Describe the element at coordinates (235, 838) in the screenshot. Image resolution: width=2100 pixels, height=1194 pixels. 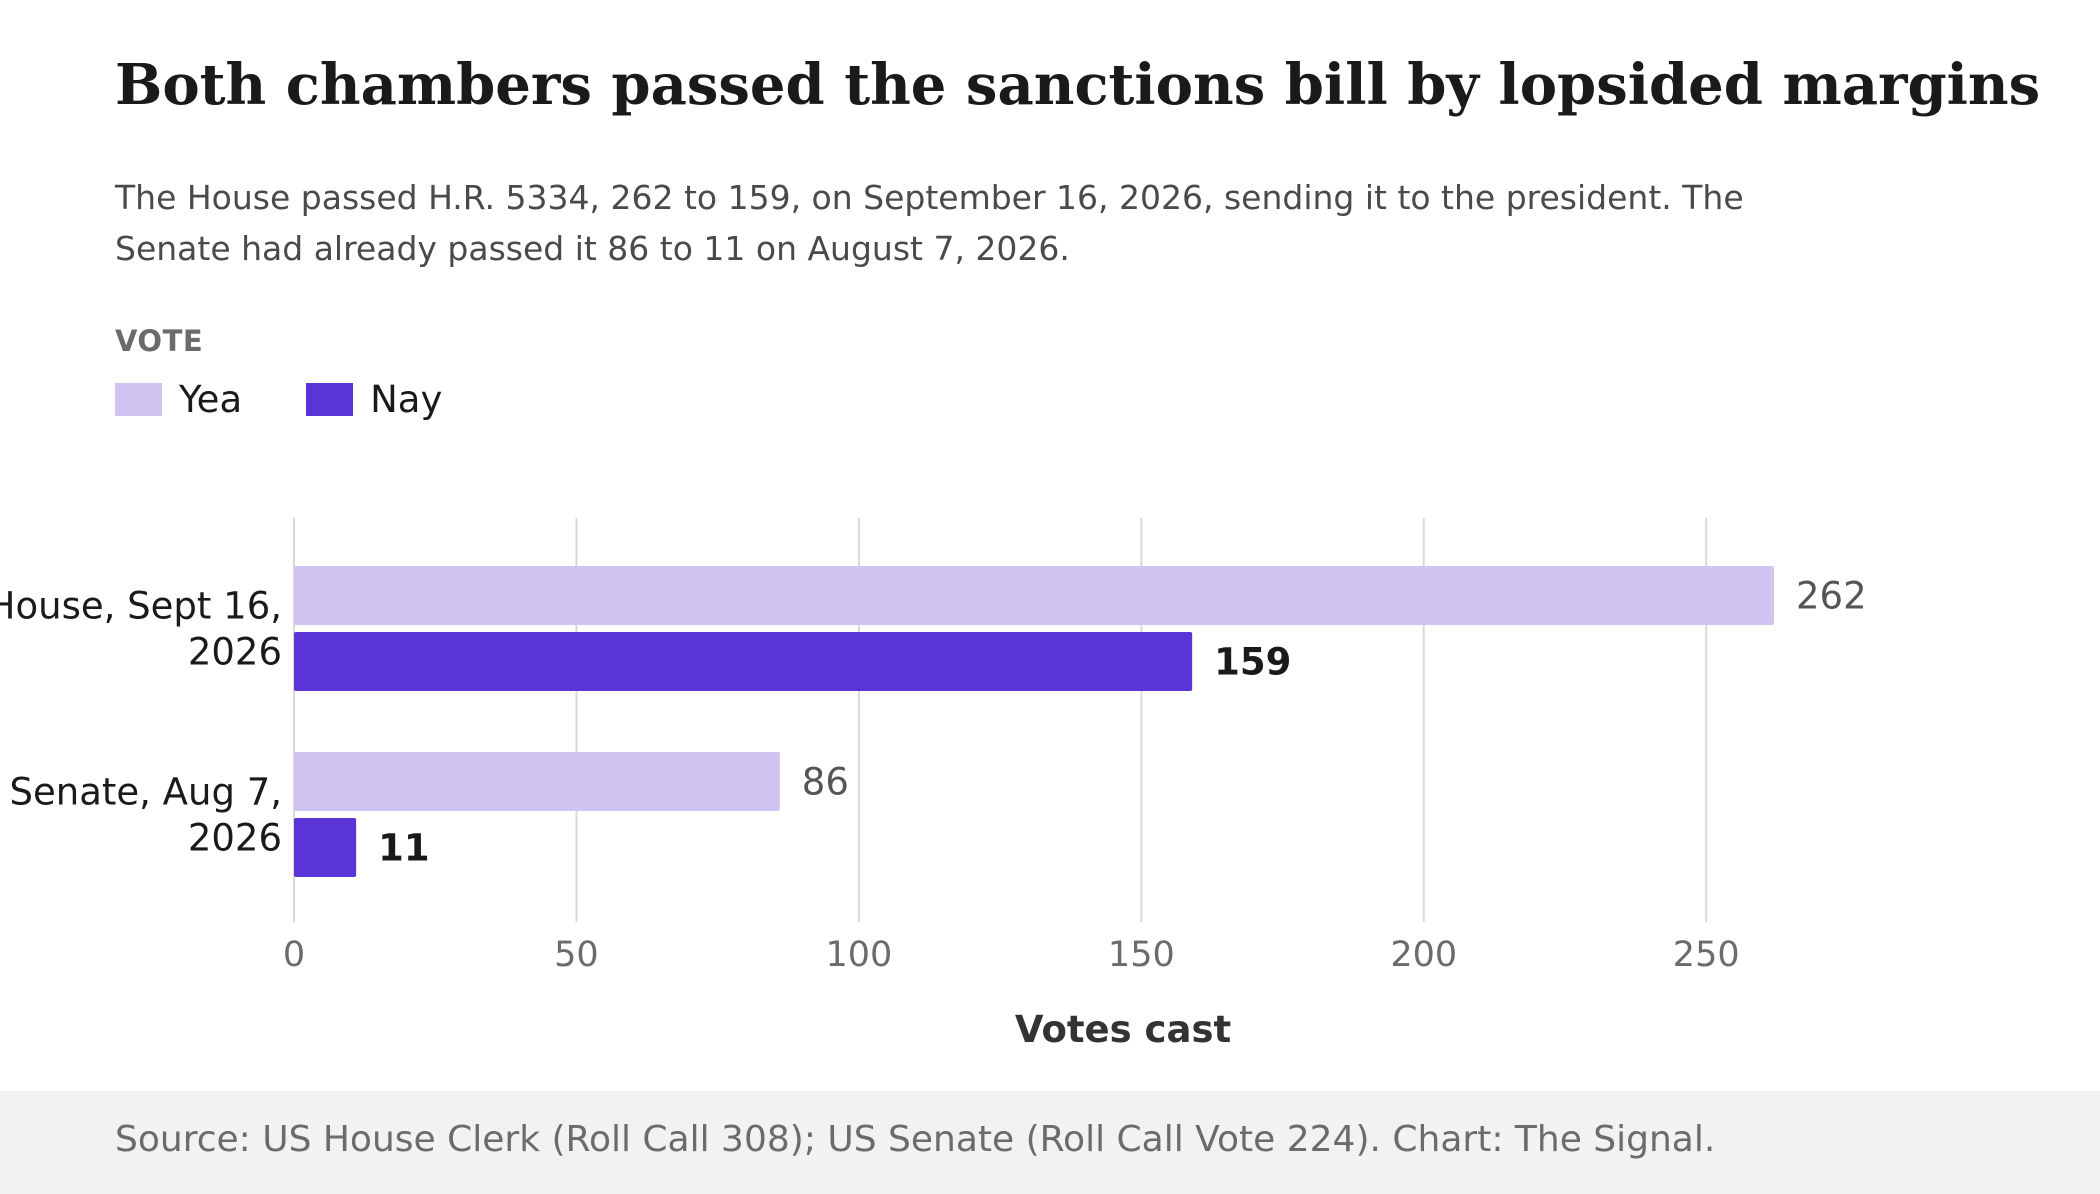
I see `category-label-1-1: 2026` at that location.